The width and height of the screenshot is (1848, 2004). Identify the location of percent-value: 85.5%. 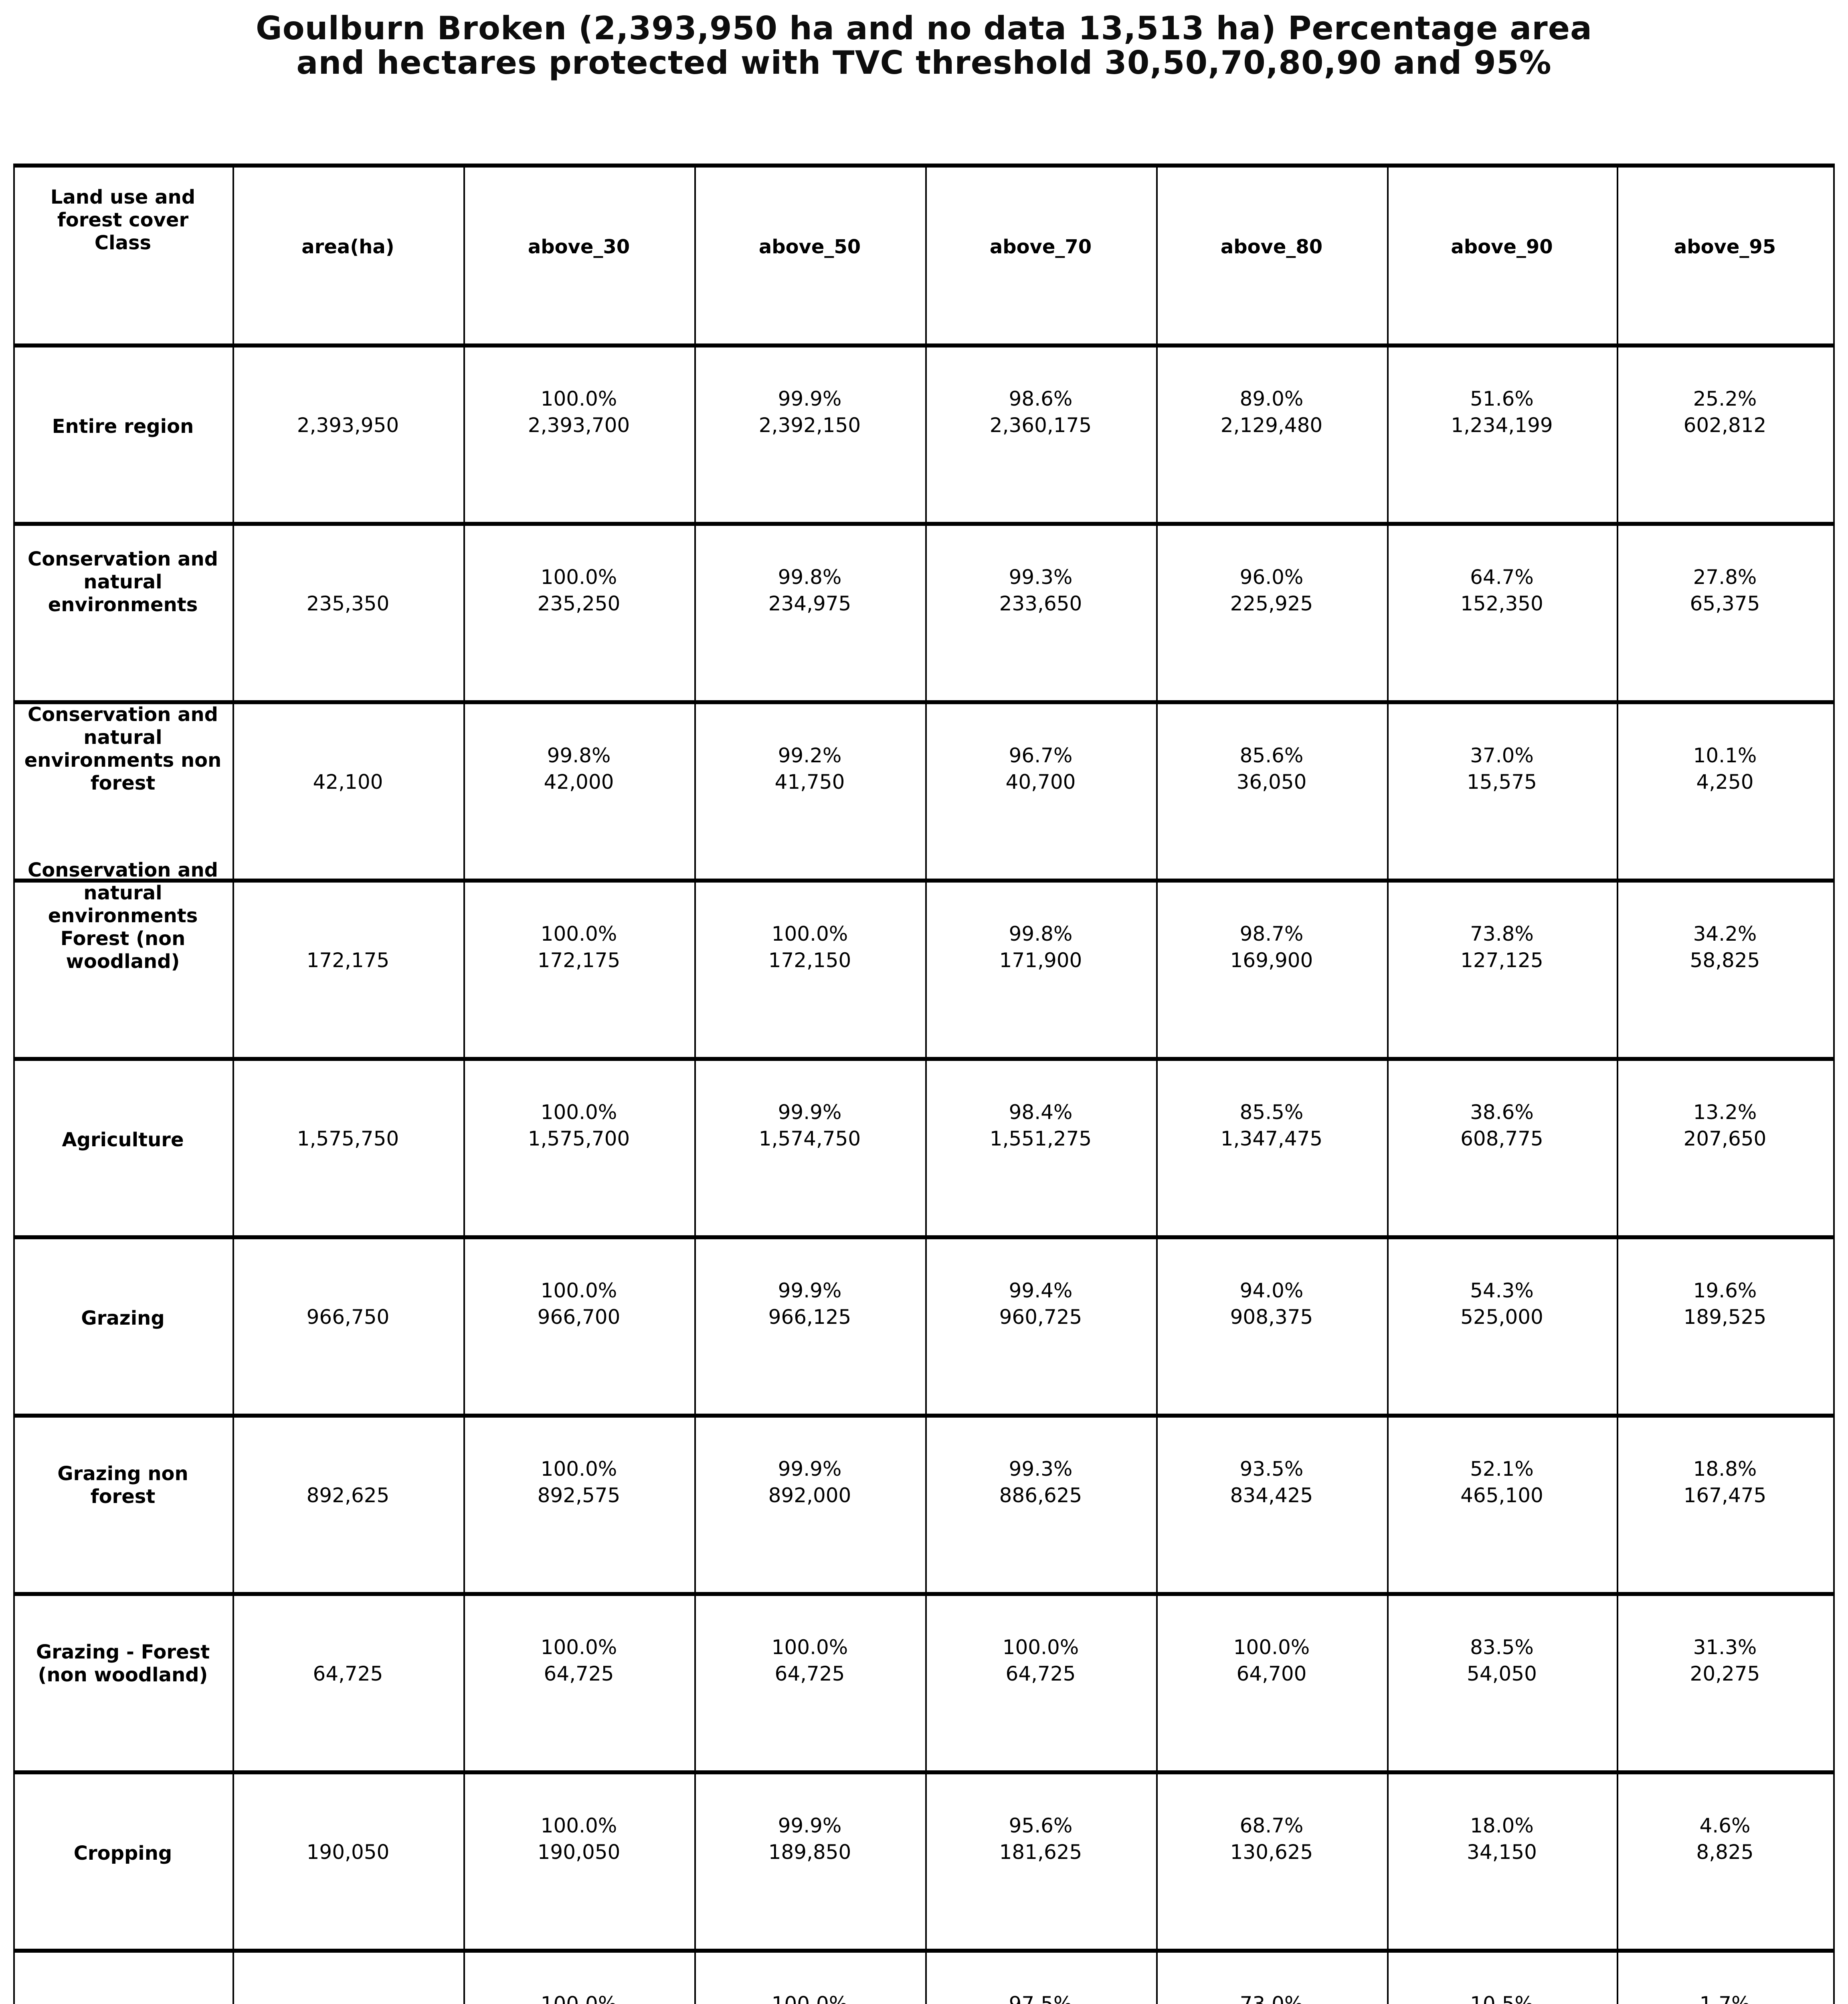
(1271, 1112).